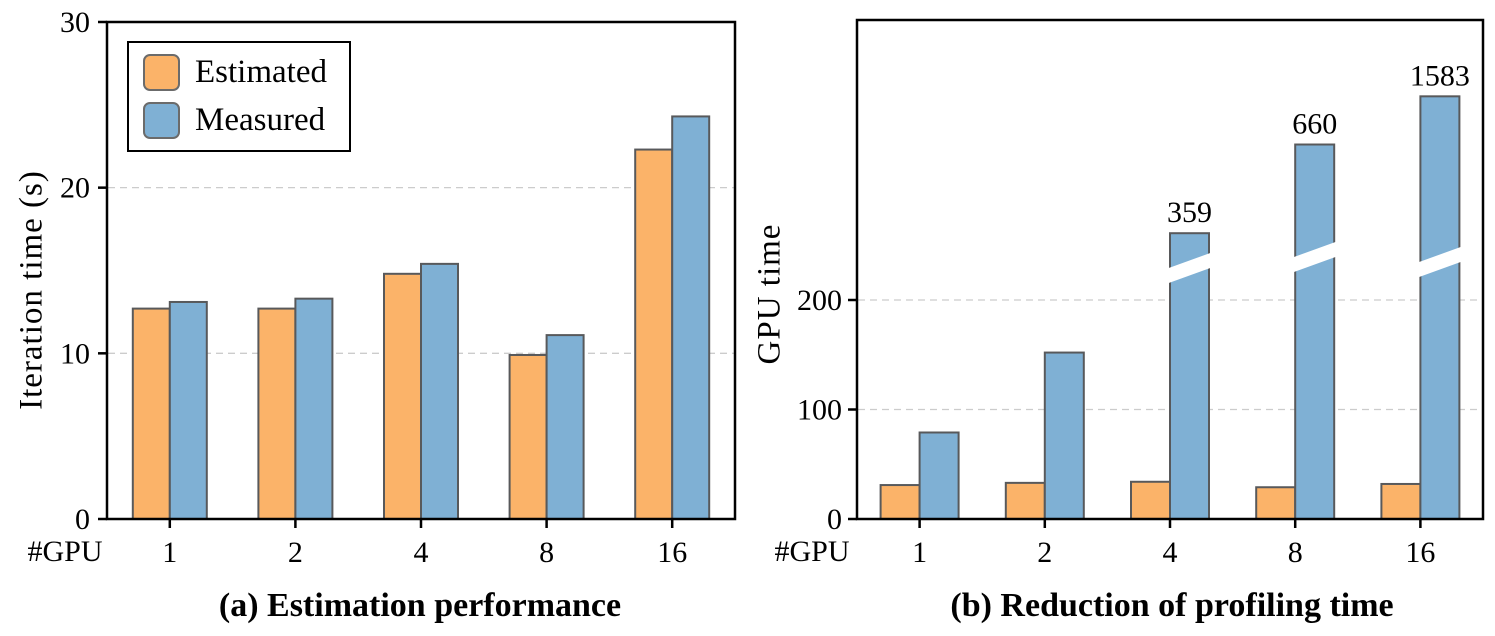 The image size is (1495, 636). I want to click on axis-break-mark-8gpu, so click(1315, 257).